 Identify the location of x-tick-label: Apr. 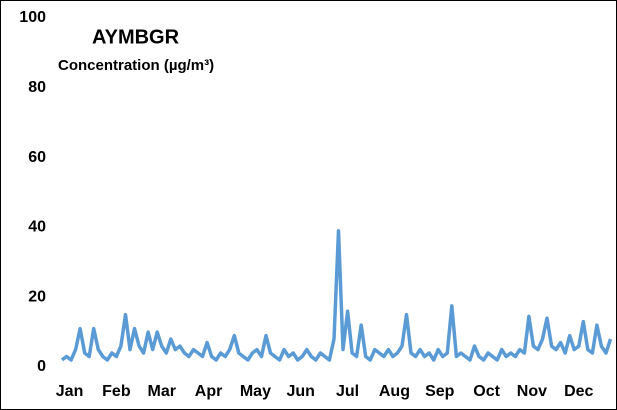
(209, 391).